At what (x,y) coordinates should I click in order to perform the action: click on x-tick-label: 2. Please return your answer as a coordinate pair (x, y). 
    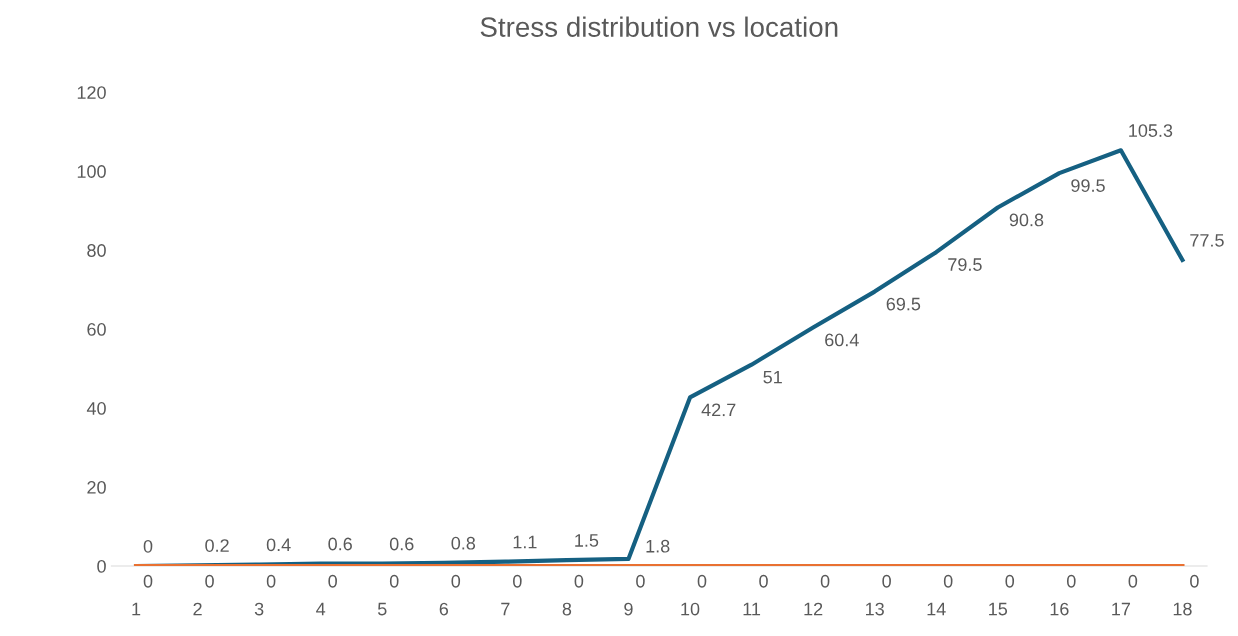
    Looking at the image, I should click on (197, 609).